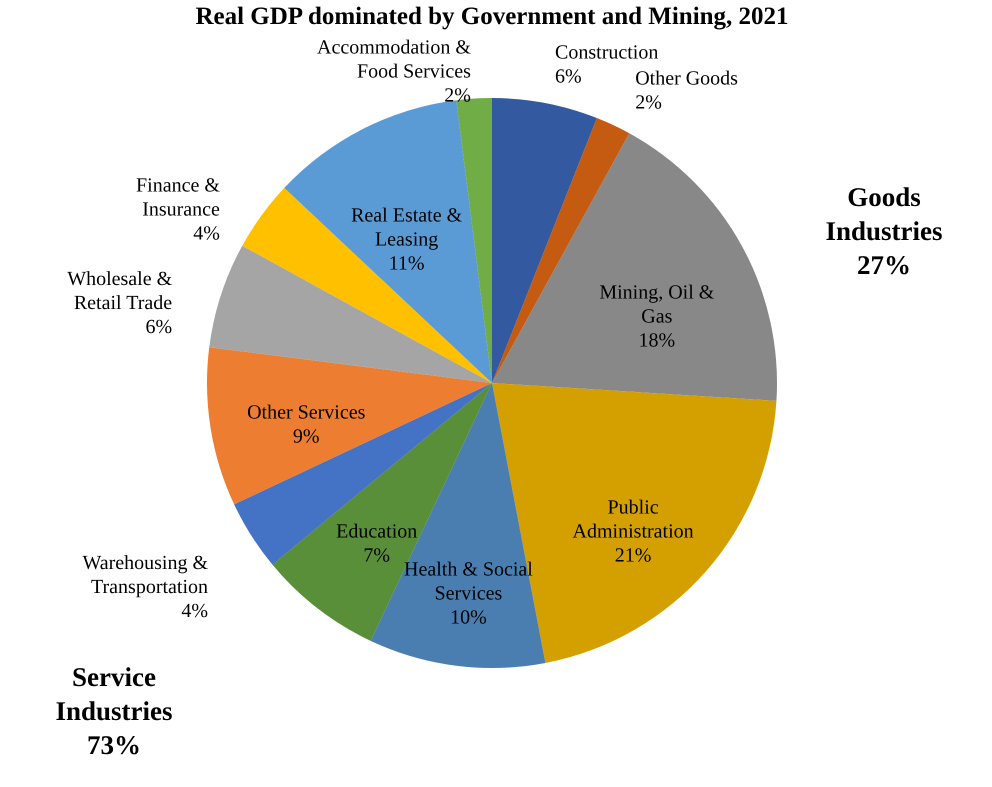  Describe the element at coordinates (120, 291) in the screenshot. I see `slice-label: Wholesale & Retail Trade` at that location.